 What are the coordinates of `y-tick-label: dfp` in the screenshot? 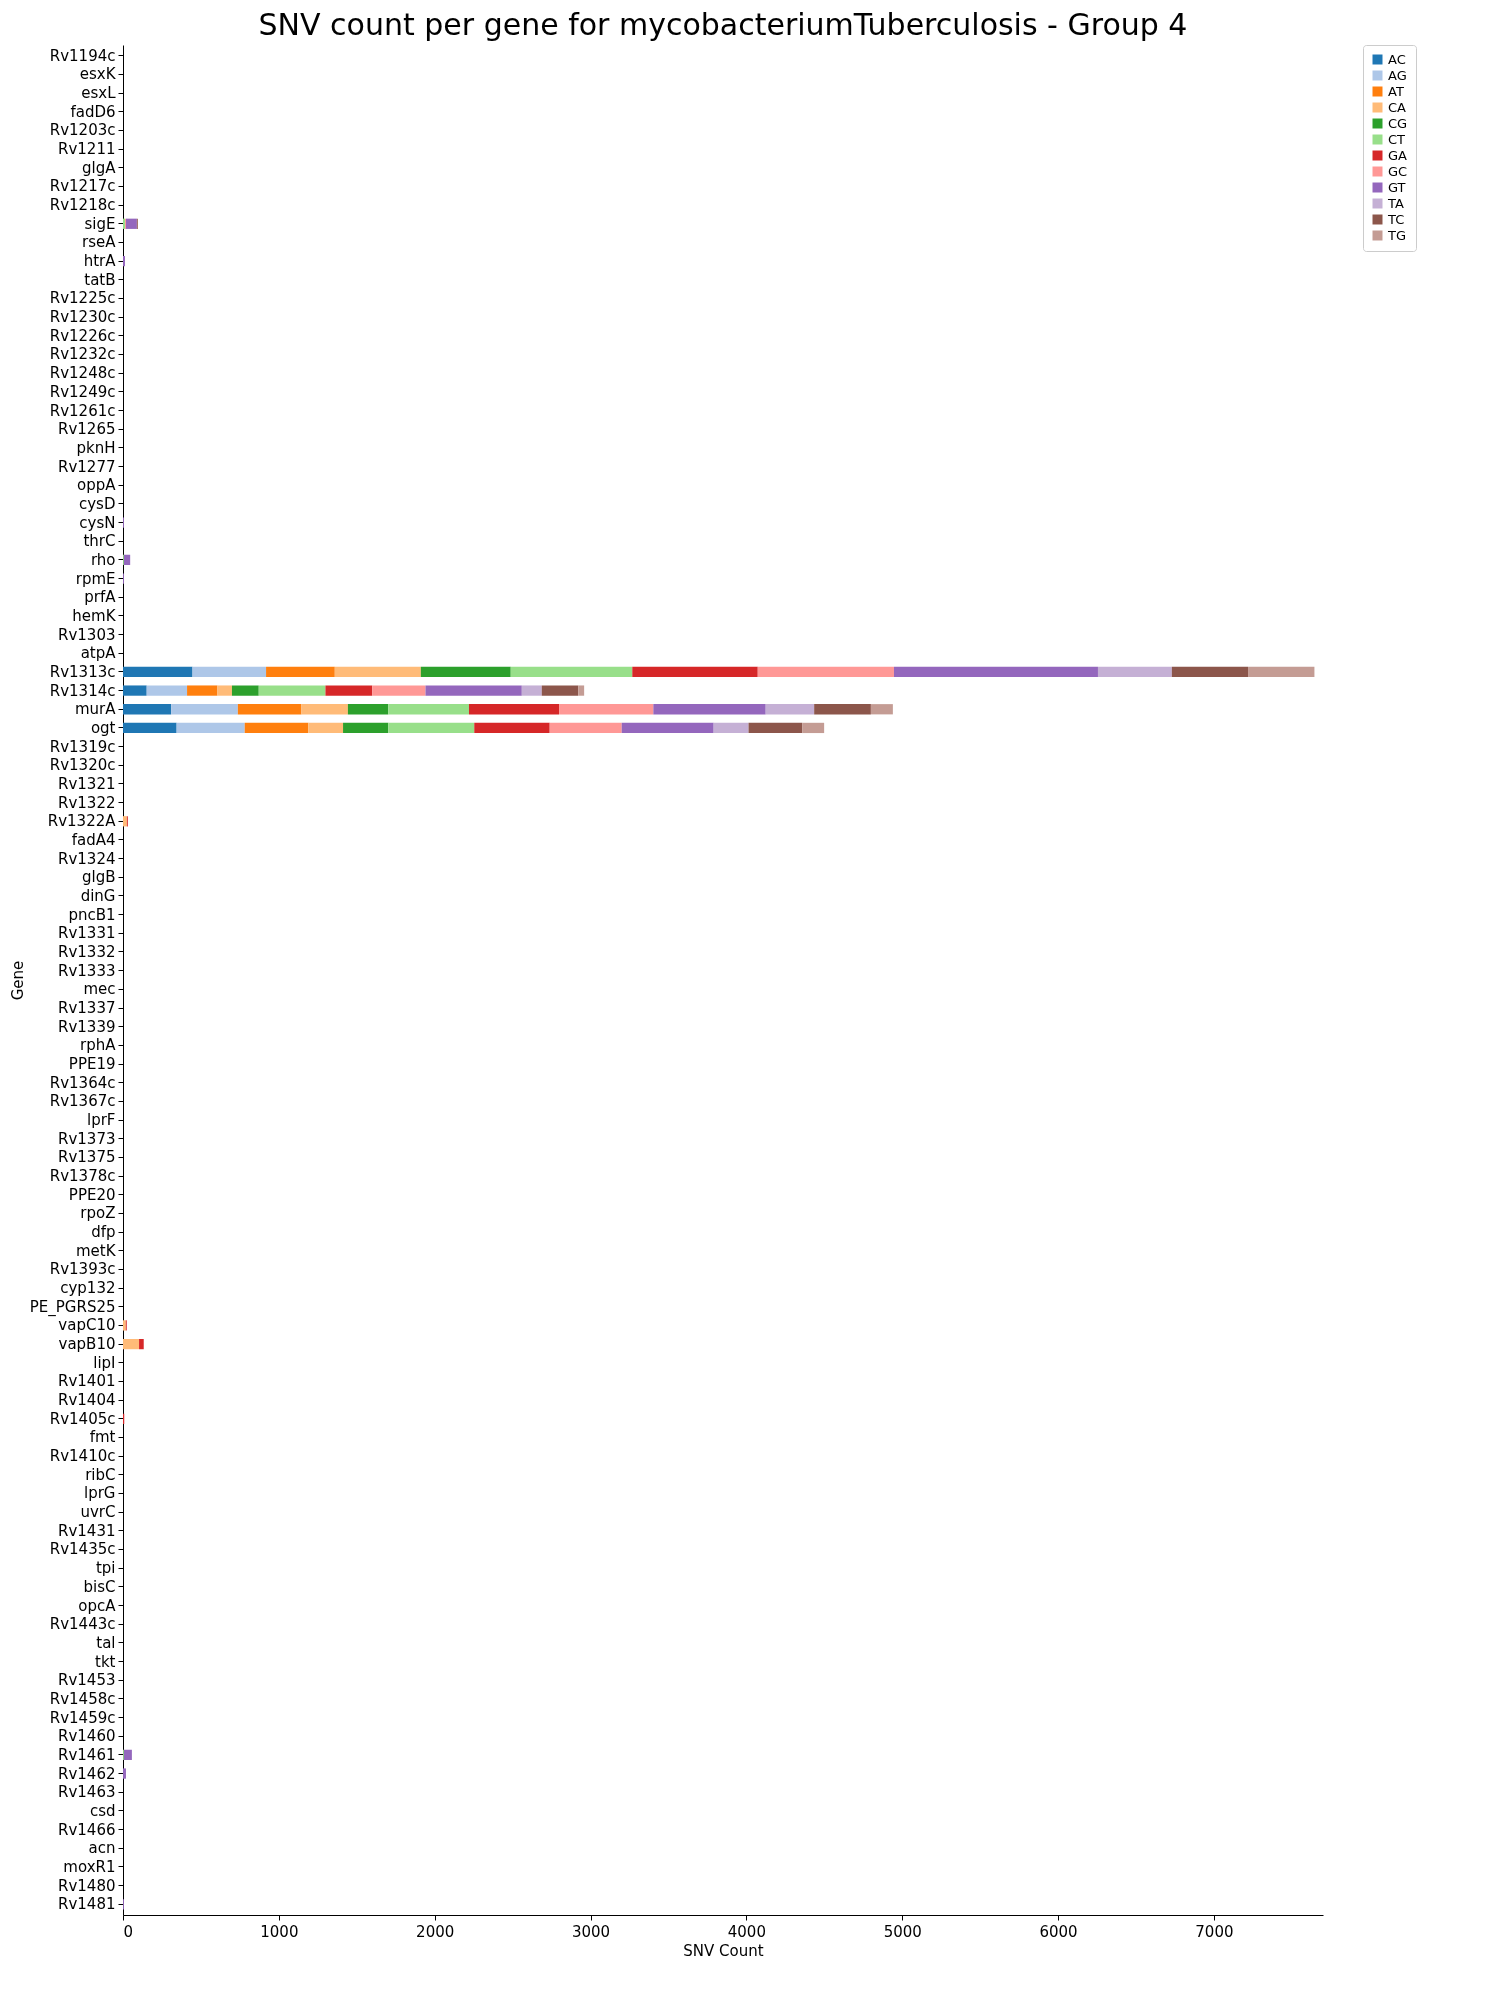 It's located at (103, 1232).